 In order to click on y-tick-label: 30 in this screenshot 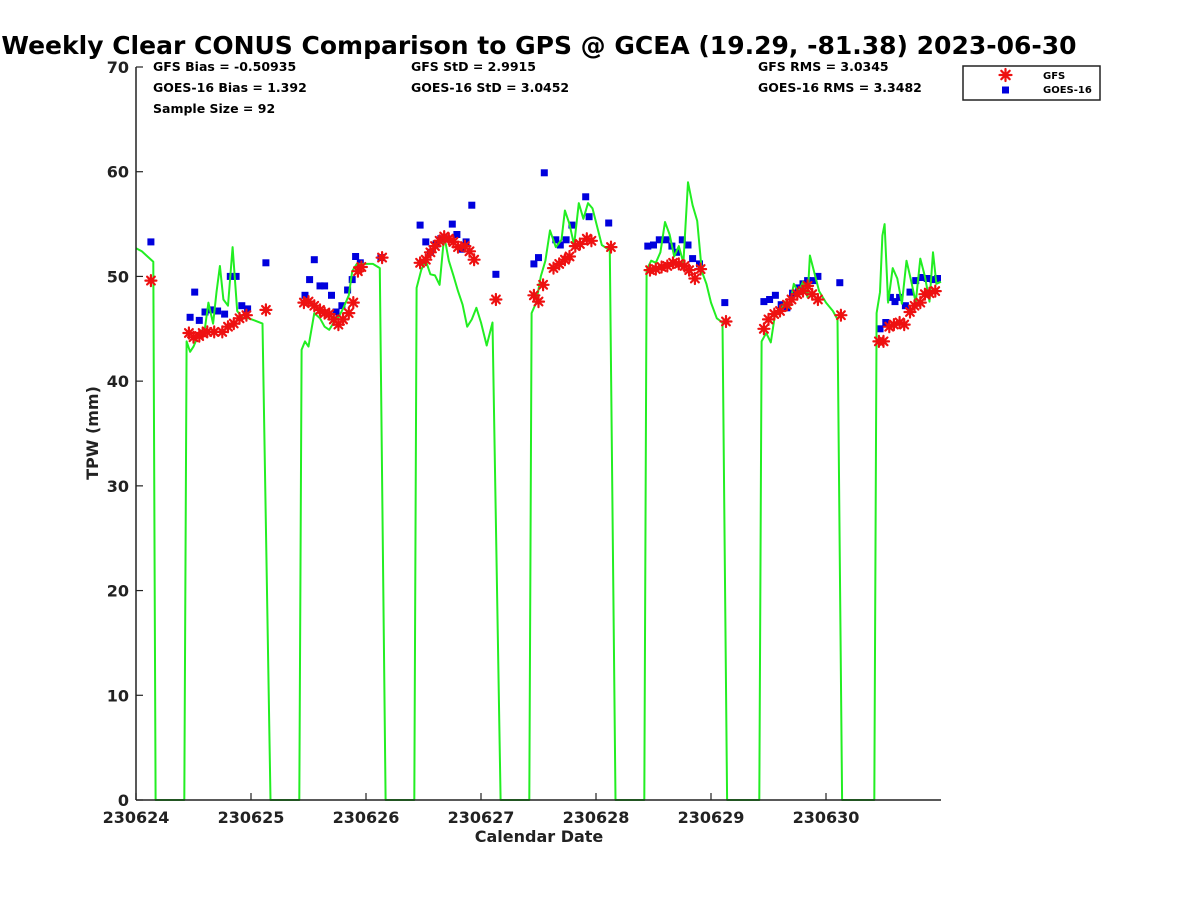, I will do `click(118, 486)`.